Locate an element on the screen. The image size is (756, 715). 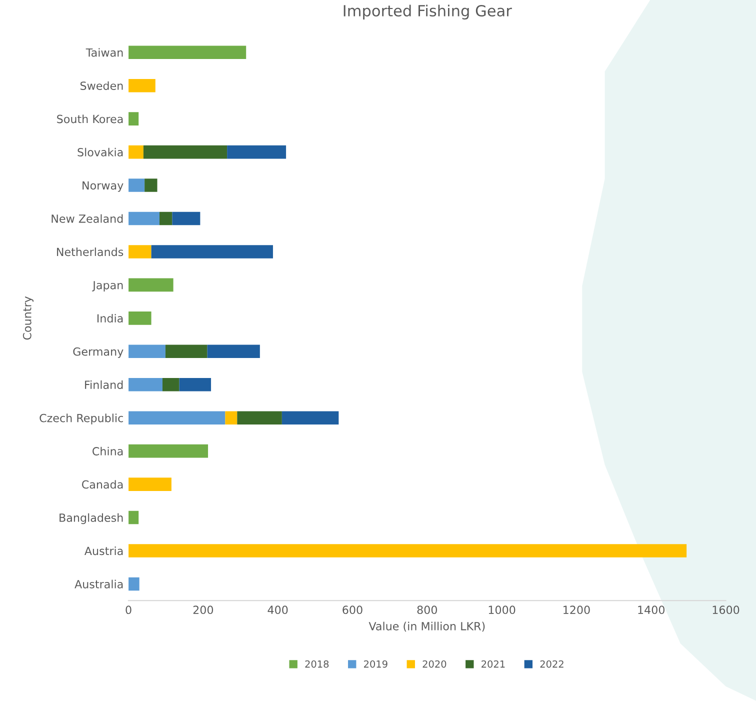
y-tick-label: Japan is located at coordinates (107, 286).